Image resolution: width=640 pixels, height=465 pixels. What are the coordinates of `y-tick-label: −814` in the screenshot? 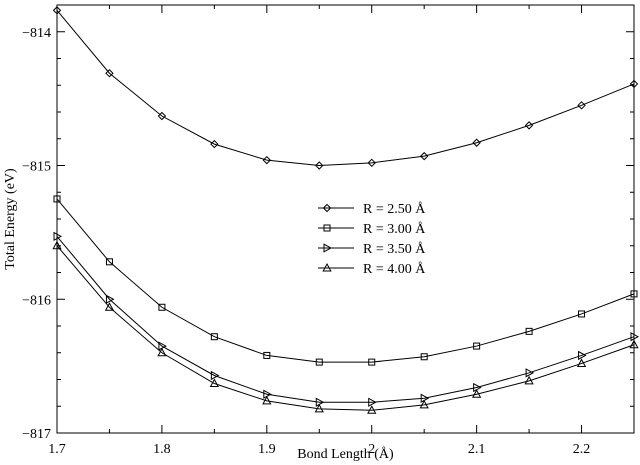 It's located at (36, 33).